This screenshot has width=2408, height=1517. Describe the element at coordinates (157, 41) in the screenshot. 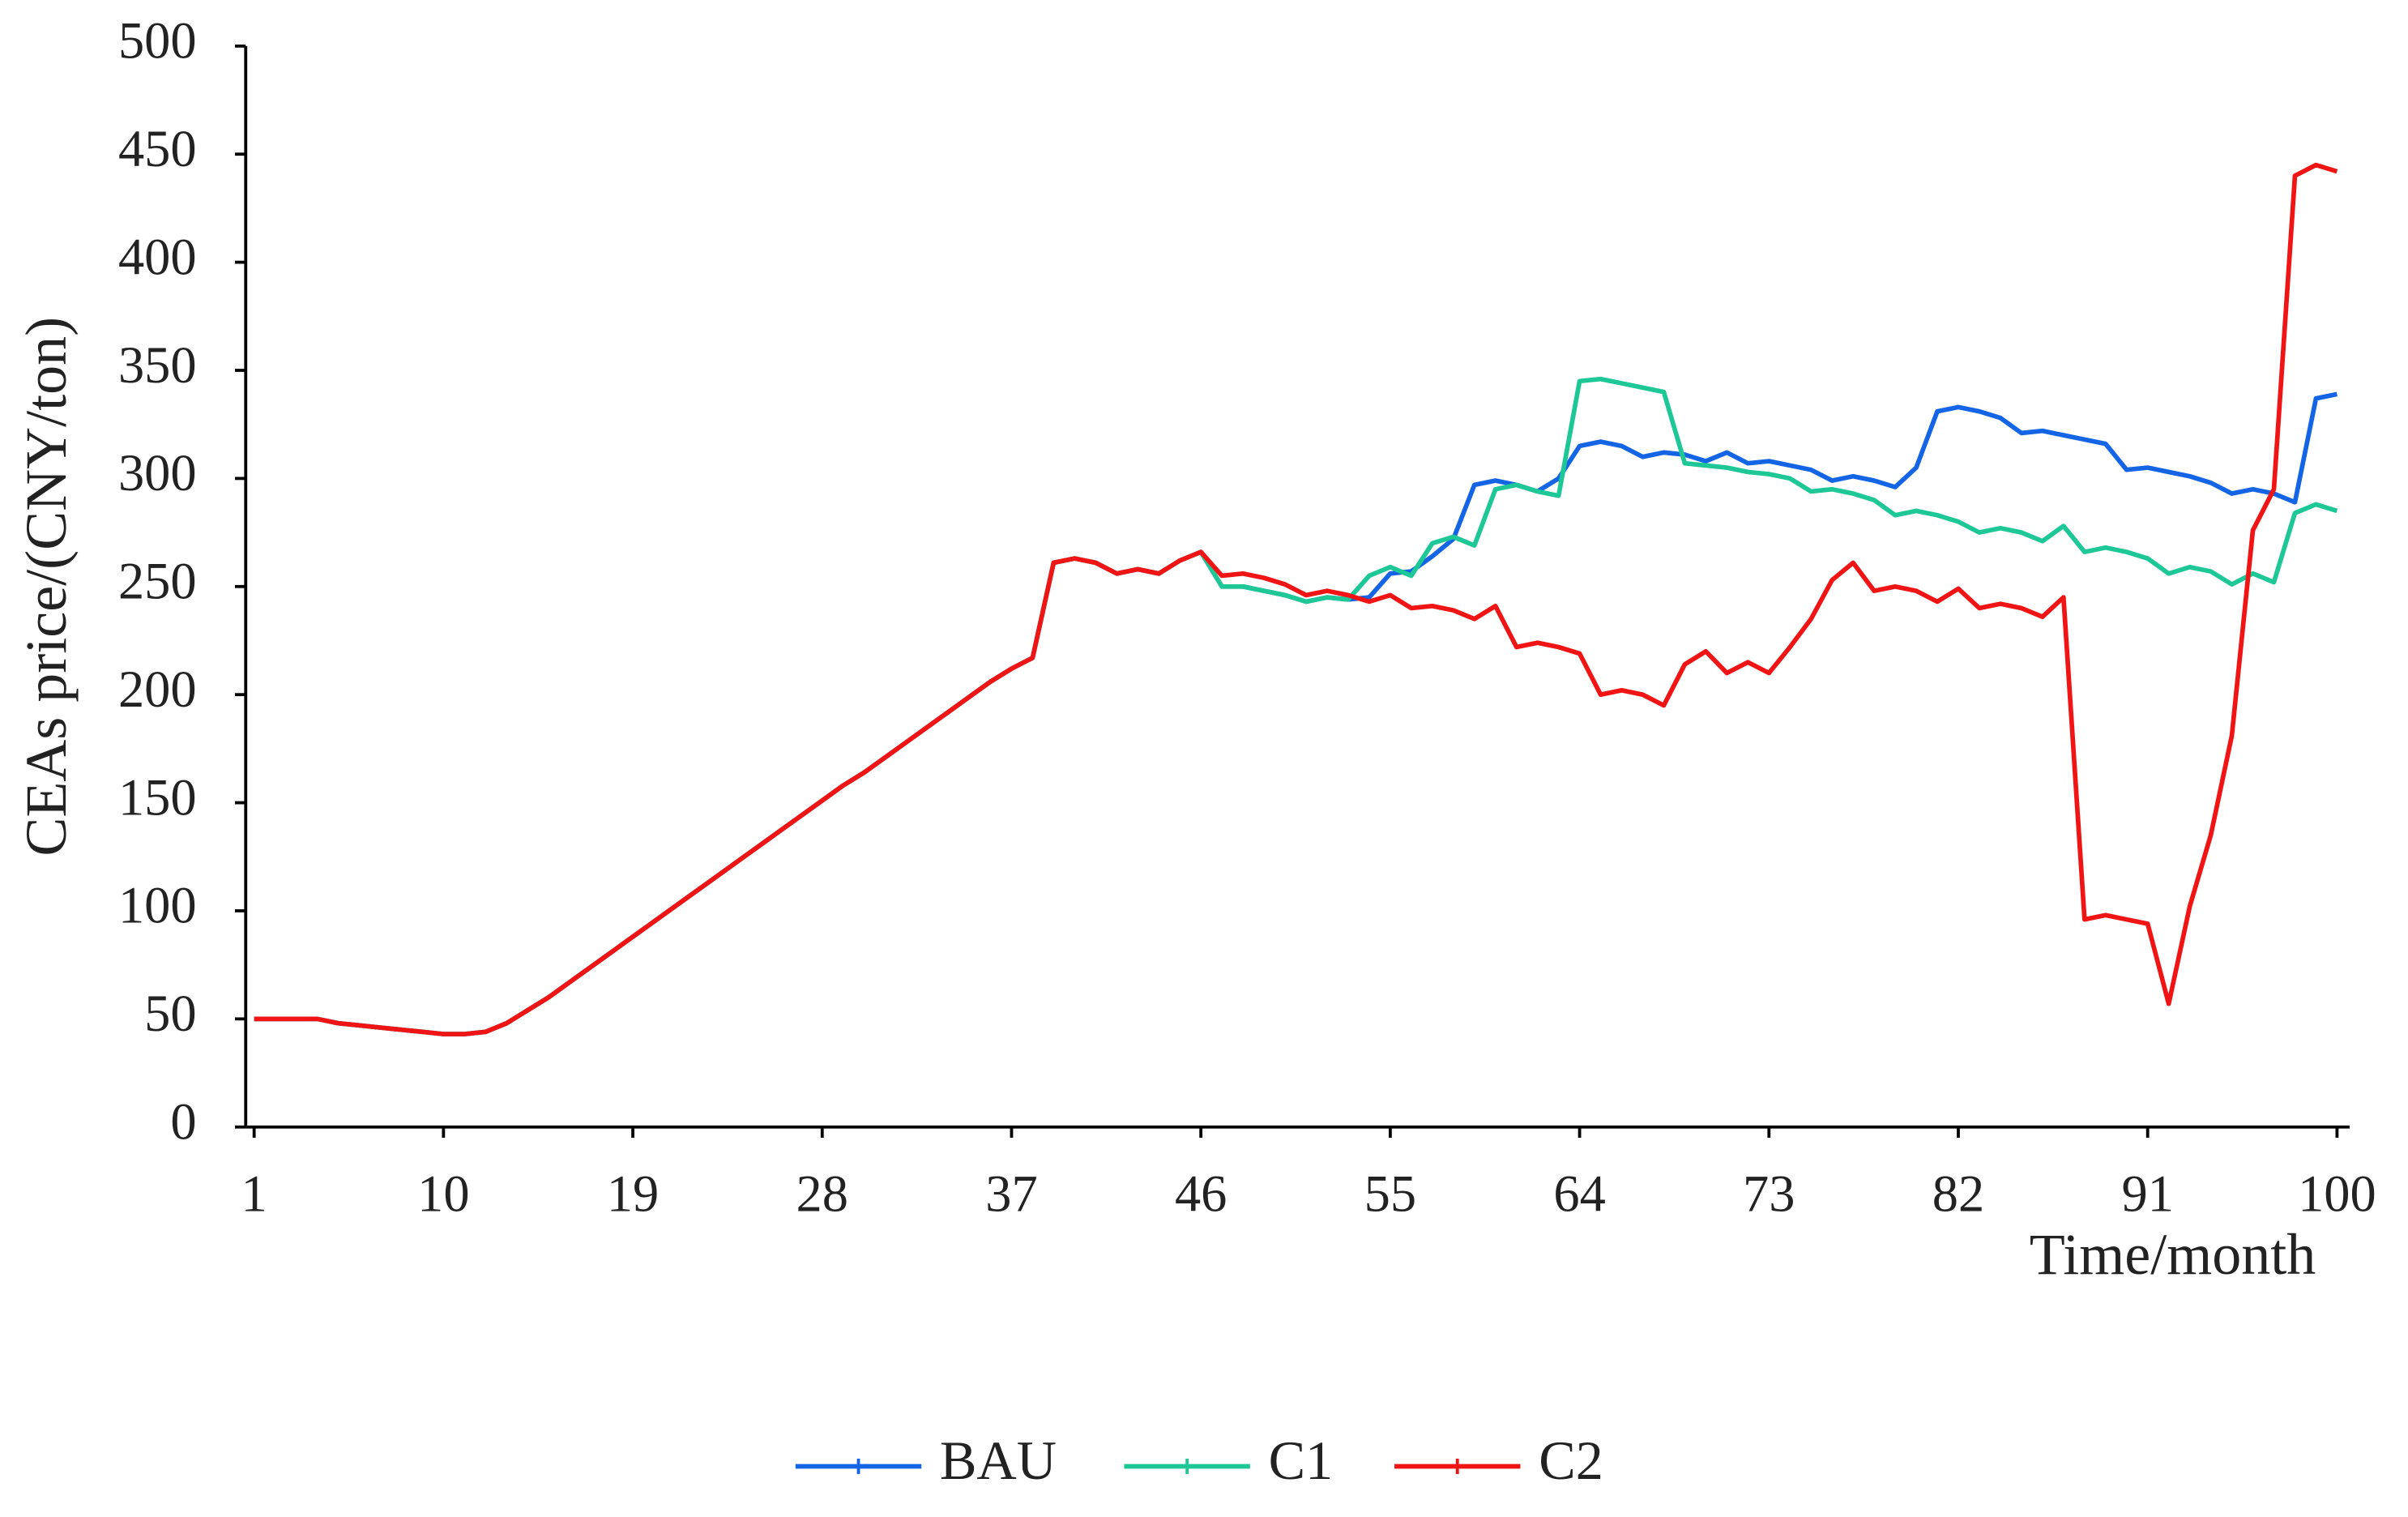

I see `y-tick-label: 500` at that location.